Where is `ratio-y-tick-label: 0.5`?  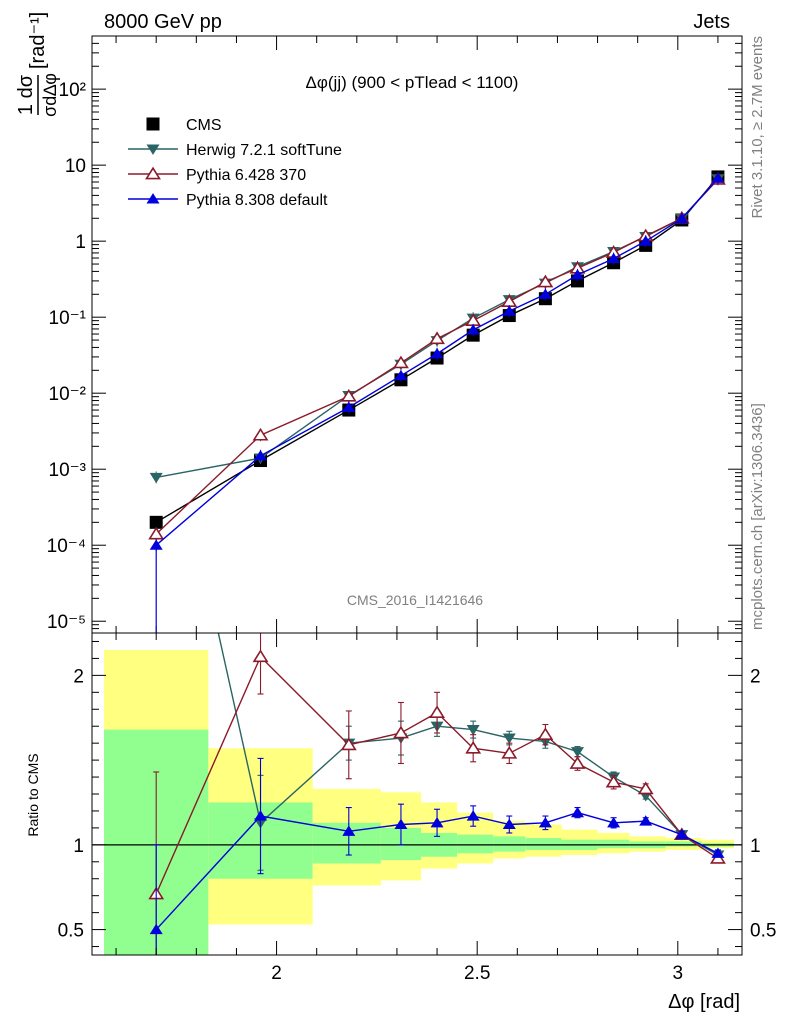 ratio-y-tick-label: 0.5 is located at coordinates (71, 931).